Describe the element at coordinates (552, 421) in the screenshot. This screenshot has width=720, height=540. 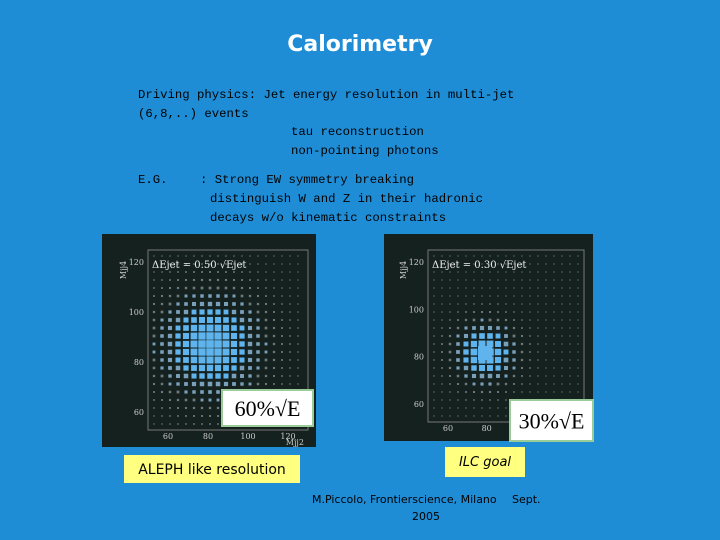
I see `formula: 30%√E` at that location.